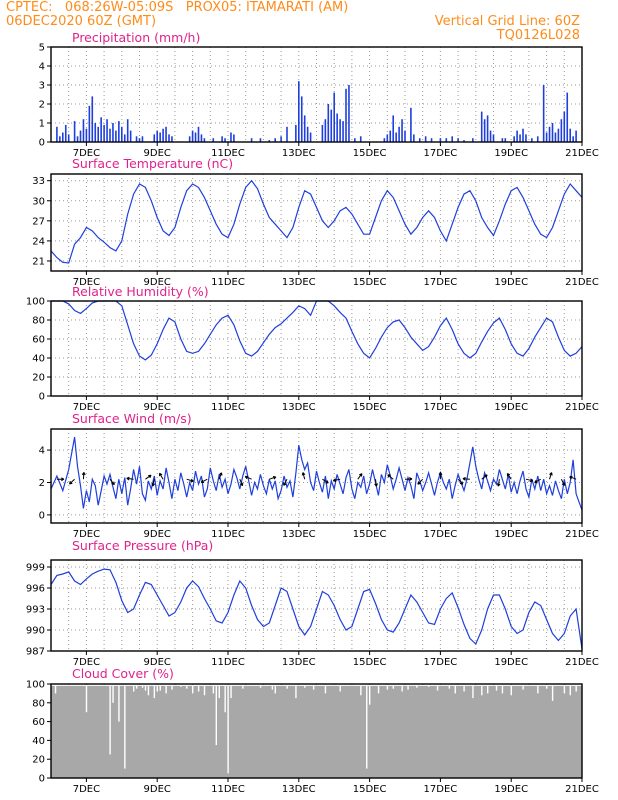 Image resolution: width=618 pixels, height=800 pixels. What do you see at coordinates (316, 473) in the screenshot?
I see `series-line` at bounding box center [316, 473].